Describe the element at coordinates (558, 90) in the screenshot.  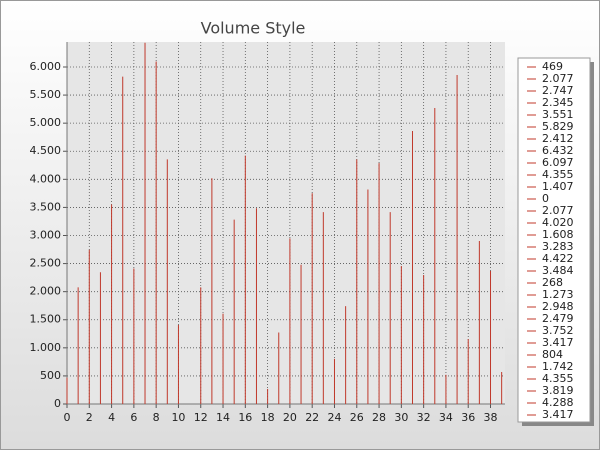
I see `legend-label: 2.747` at that location.